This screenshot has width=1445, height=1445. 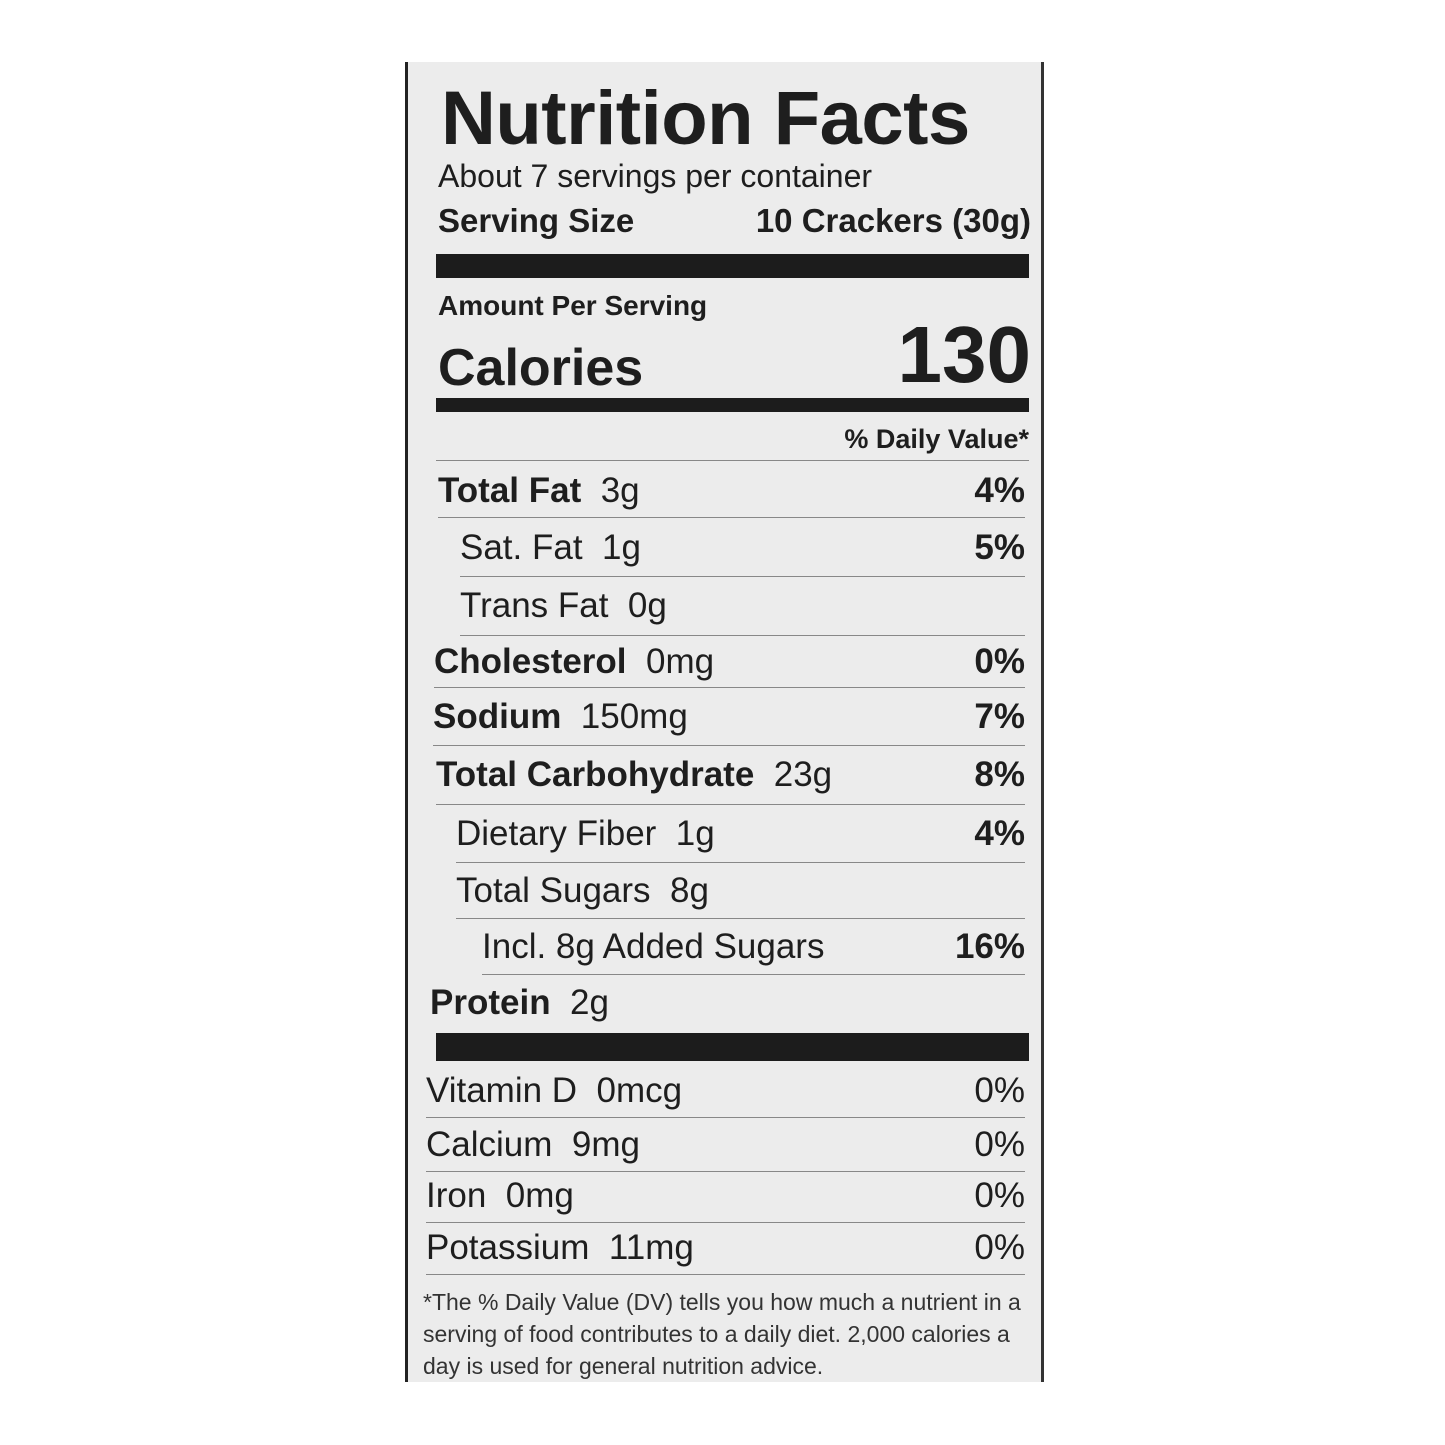 What do you see at coordinates (705, 118) in the screenshot?
I see `label-title: Nutrition Facts` at bounding box center [705, 118].